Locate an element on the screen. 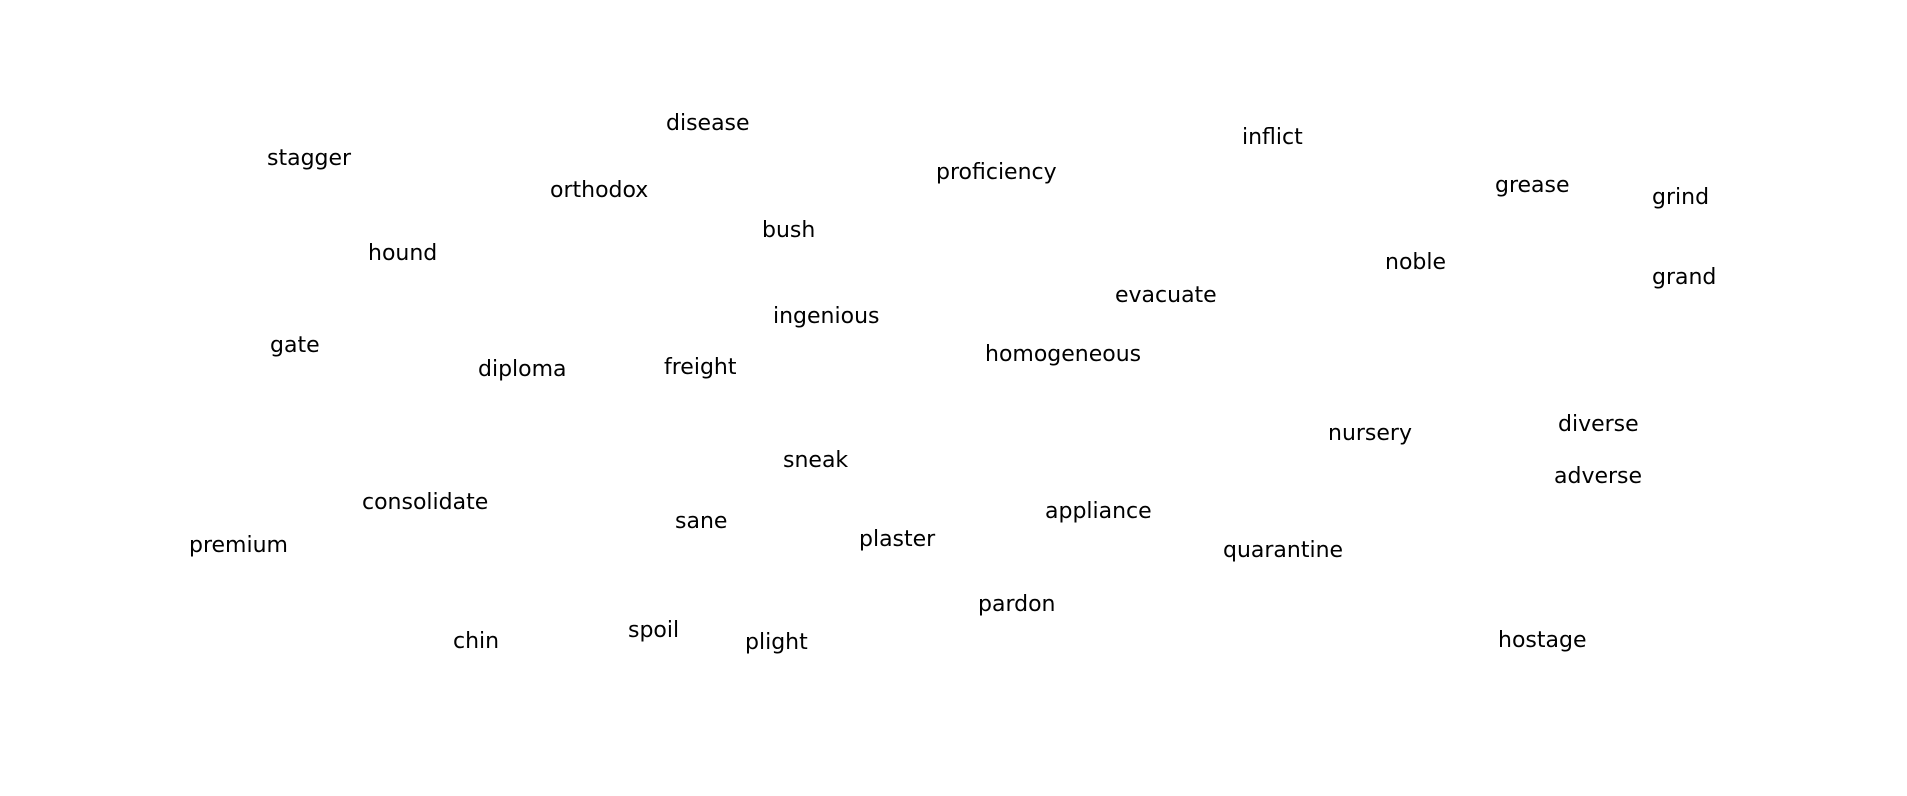 This screenshot has width=1907, height=796. word-consolidate: consolidate is located at coordinates (425, 502).